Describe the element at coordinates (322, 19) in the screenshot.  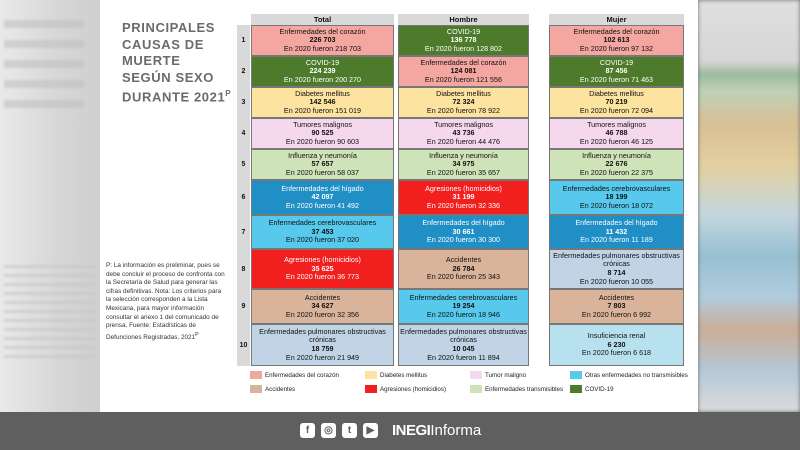
I see `header-total: Total` at that location.